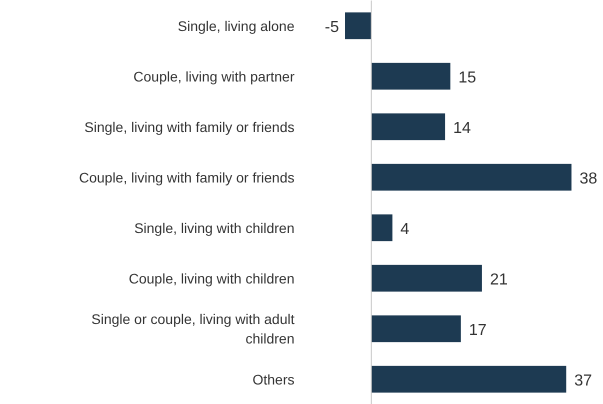 The image size is (603, 404). Describe the element at coordinates (214, 228) in the screenshot. I see `y-tick-label: Single, living with children` at that location.